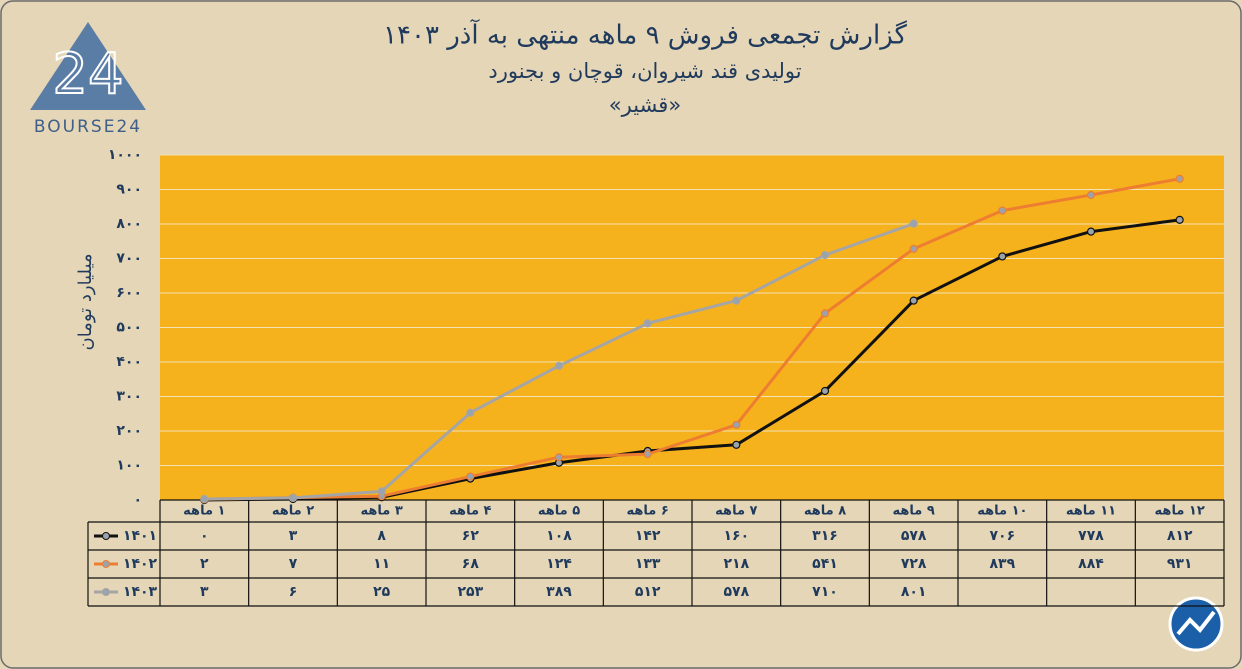 This screenshot has width=1242, height=669. Describe the element at coordinates (381, 564) in the screenshot. I see `table-value: ۱۱` at that location.